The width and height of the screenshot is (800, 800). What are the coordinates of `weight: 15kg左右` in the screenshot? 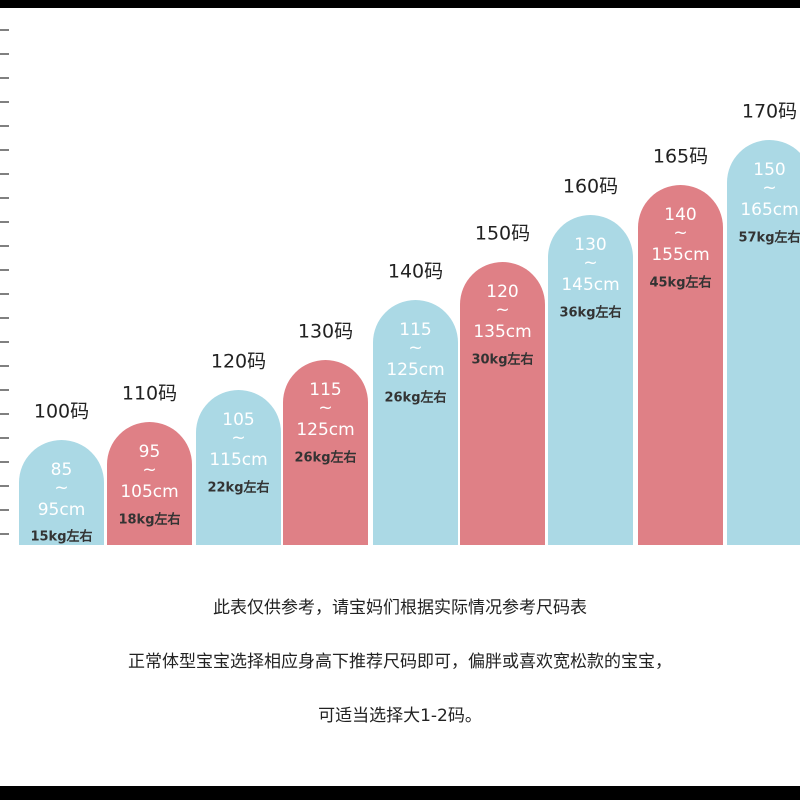 It's located at (61, 537).